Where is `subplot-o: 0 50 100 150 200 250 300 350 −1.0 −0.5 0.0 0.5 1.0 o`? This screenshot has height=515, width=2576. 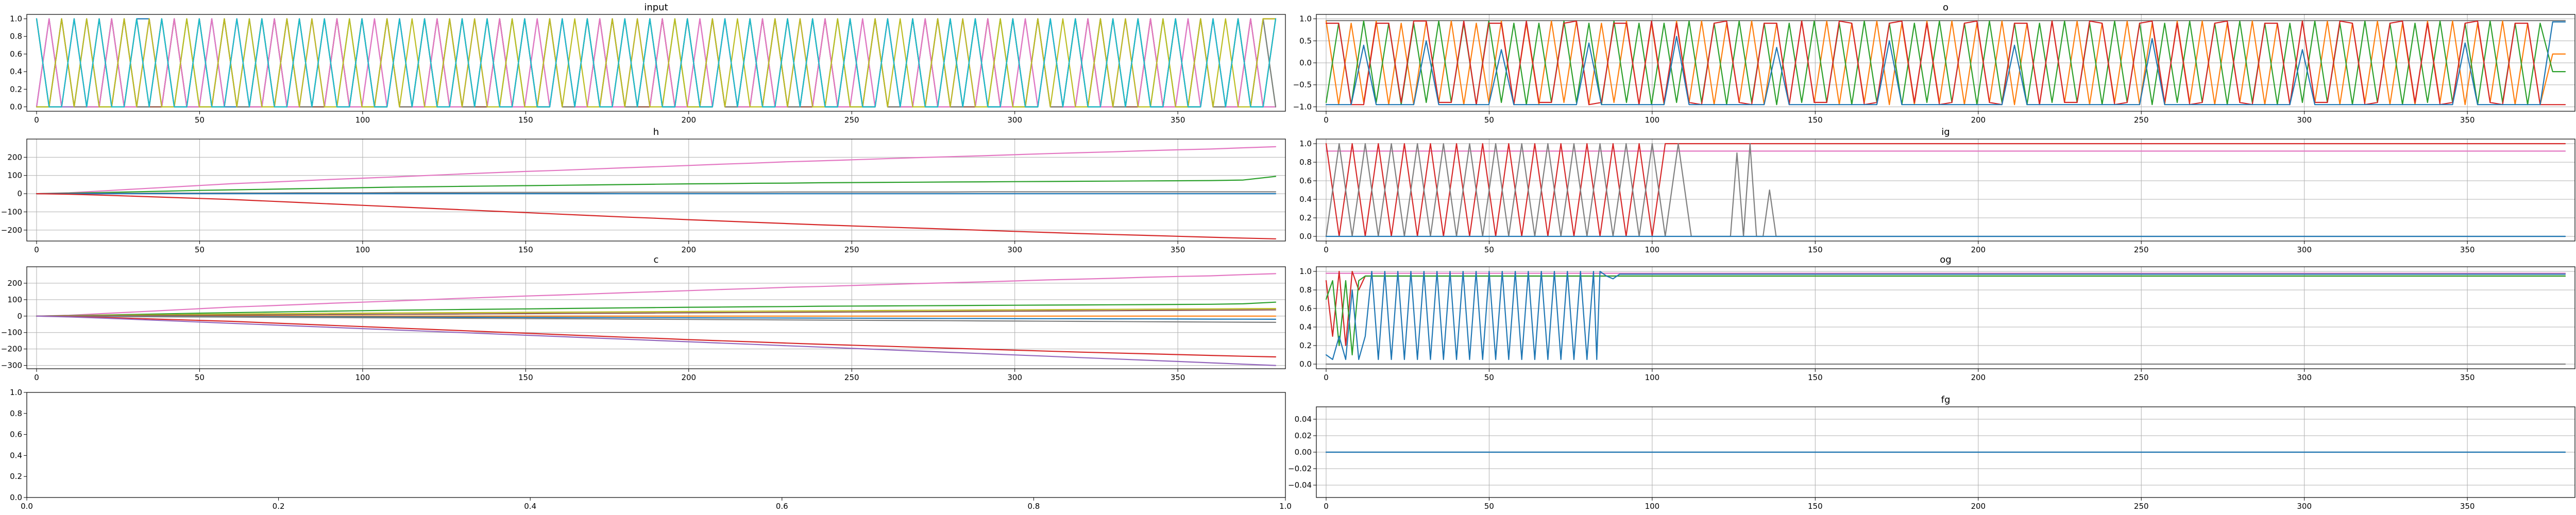
subplot-o: 0 50 100 150 200 250 300 350 −1.0 −0.5 0.0 0.5 1.0 o is located at coordinates (1934, 64).